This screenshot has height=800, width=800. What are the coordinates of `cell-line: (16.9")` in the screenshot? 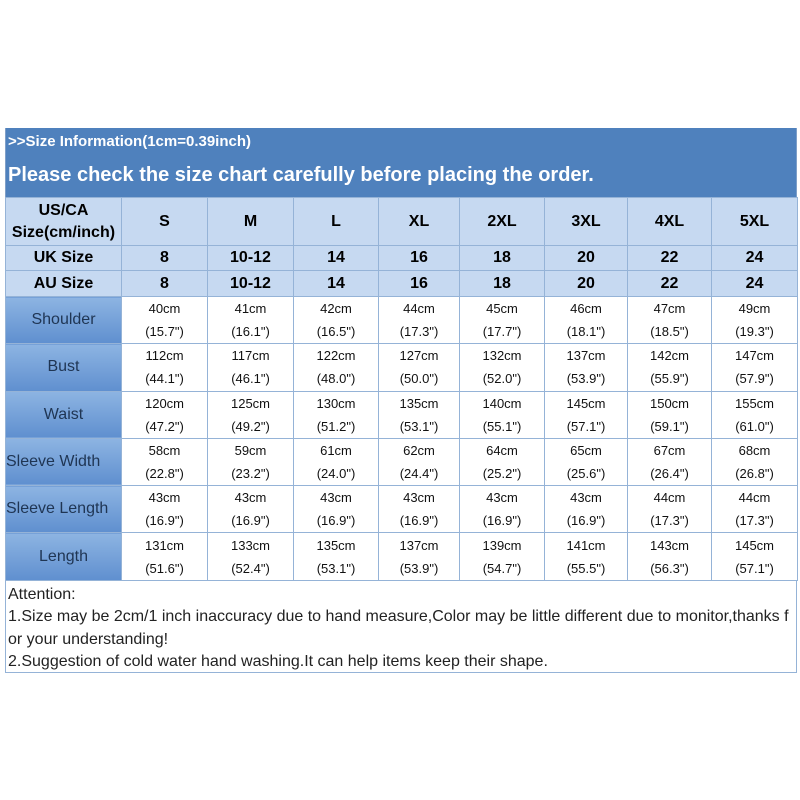 It's located at (586, 521).